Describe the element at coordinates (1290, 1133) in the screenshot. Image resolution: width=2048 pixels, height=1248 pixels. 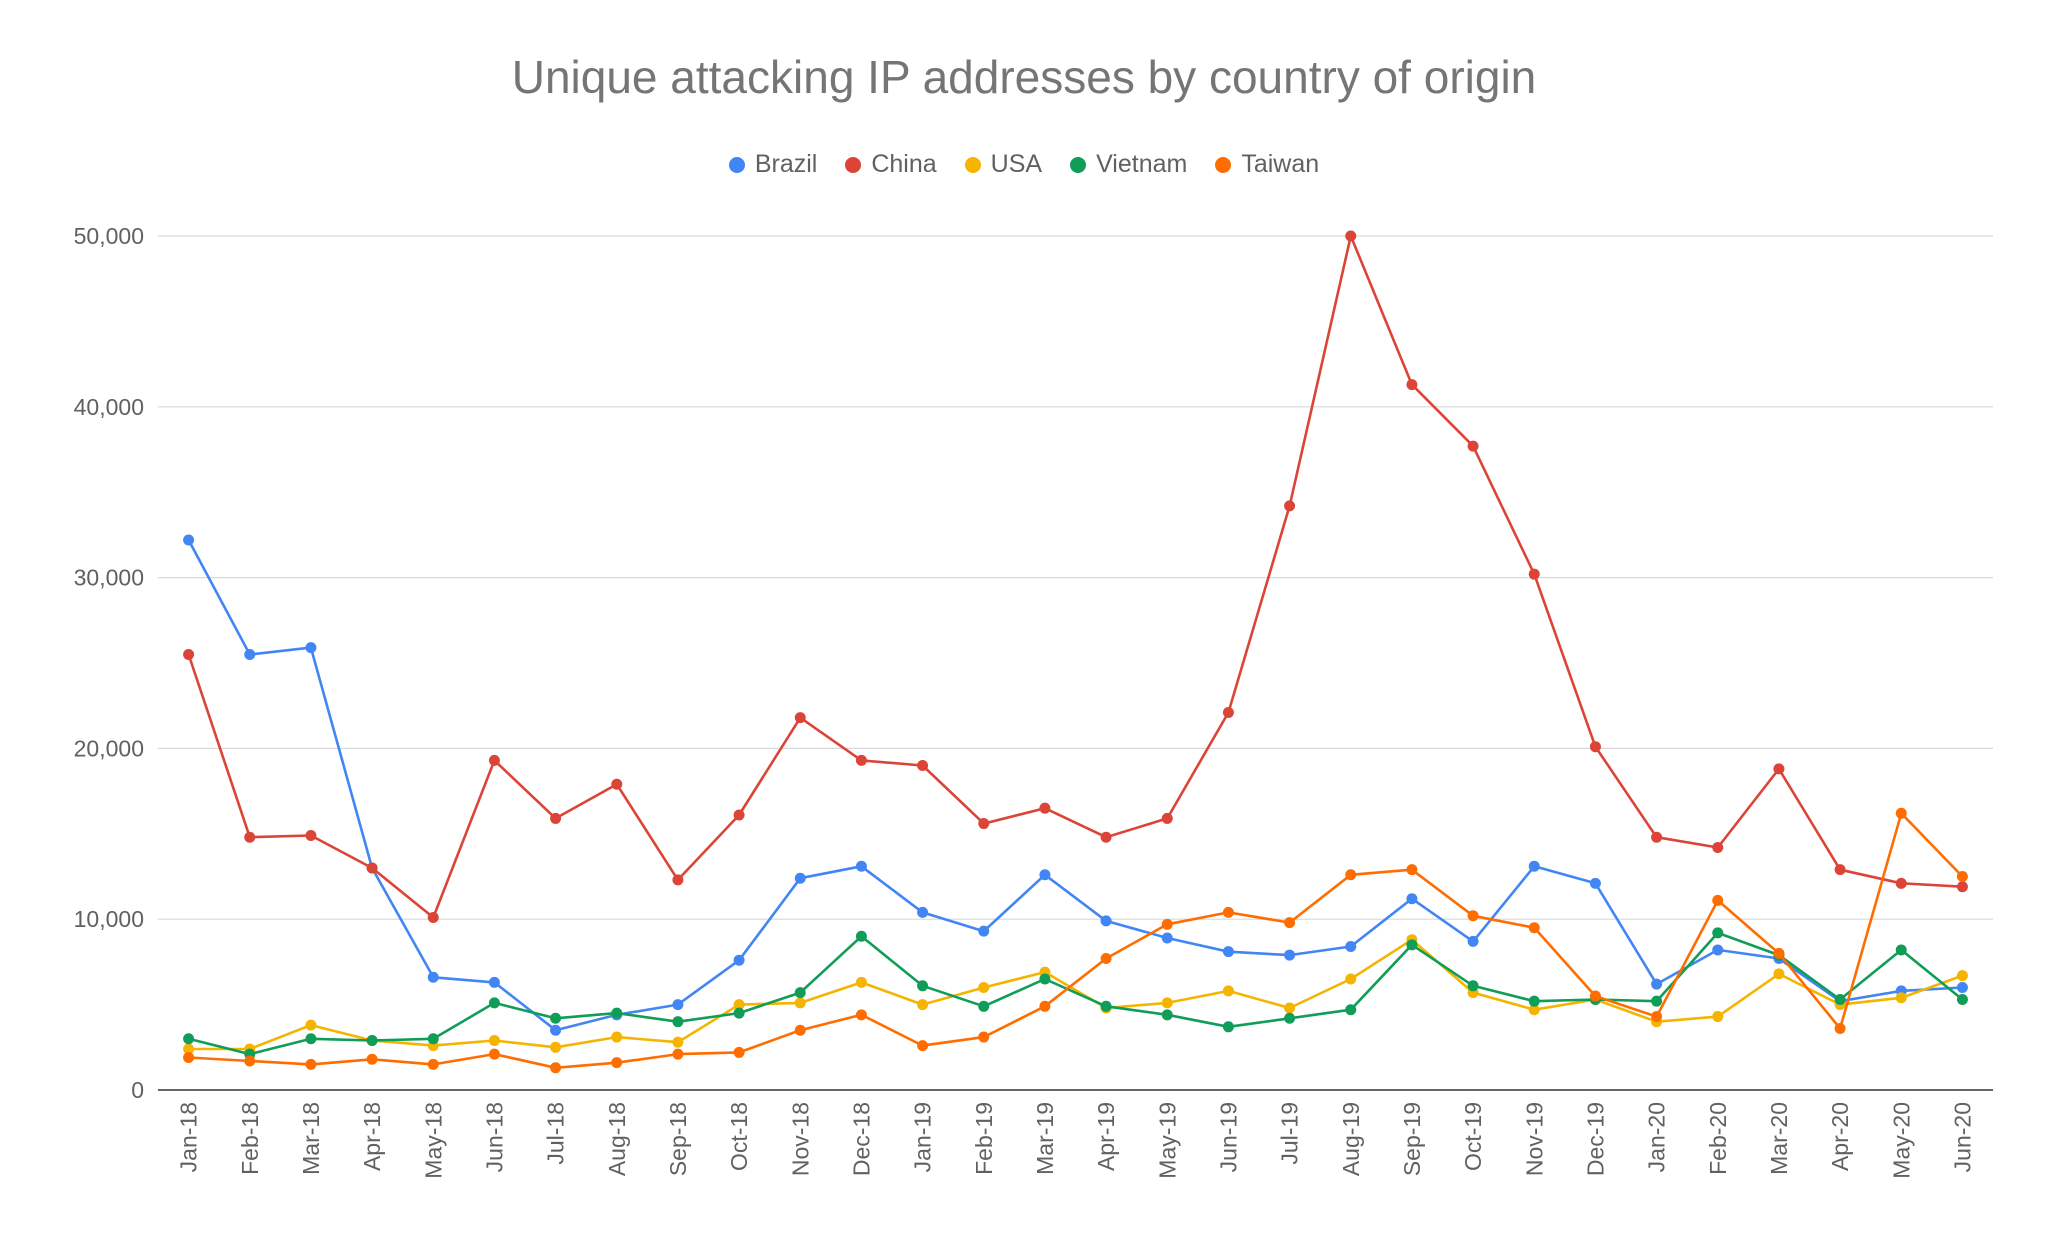
I see `x-tick-label: Jul-19` at that location.